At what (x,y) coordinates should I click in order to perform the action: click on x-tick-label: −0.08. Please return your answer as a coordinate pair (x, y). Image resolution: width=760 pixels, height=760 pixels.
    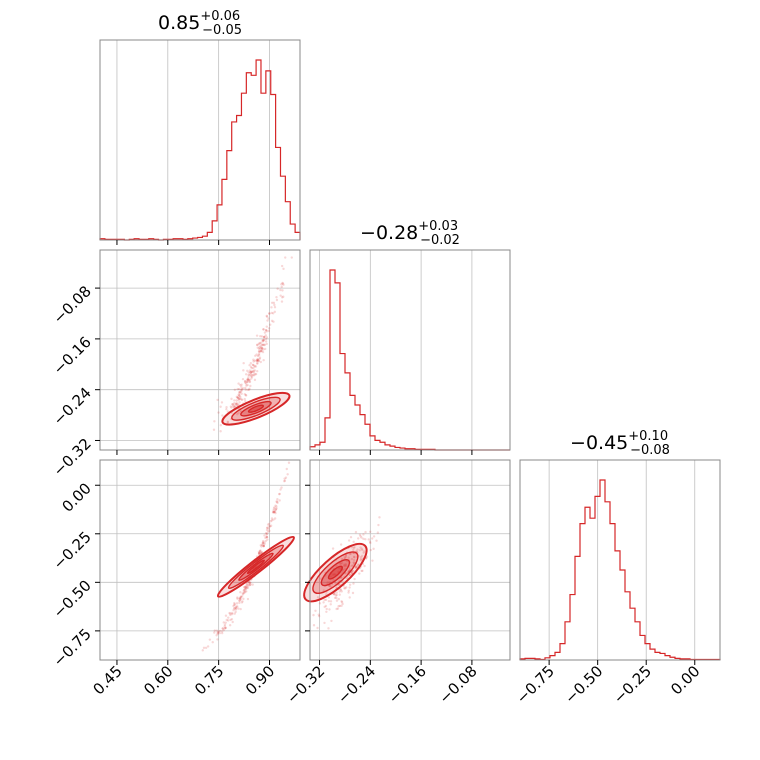
    Looking at the image, I should click on (458, 684).